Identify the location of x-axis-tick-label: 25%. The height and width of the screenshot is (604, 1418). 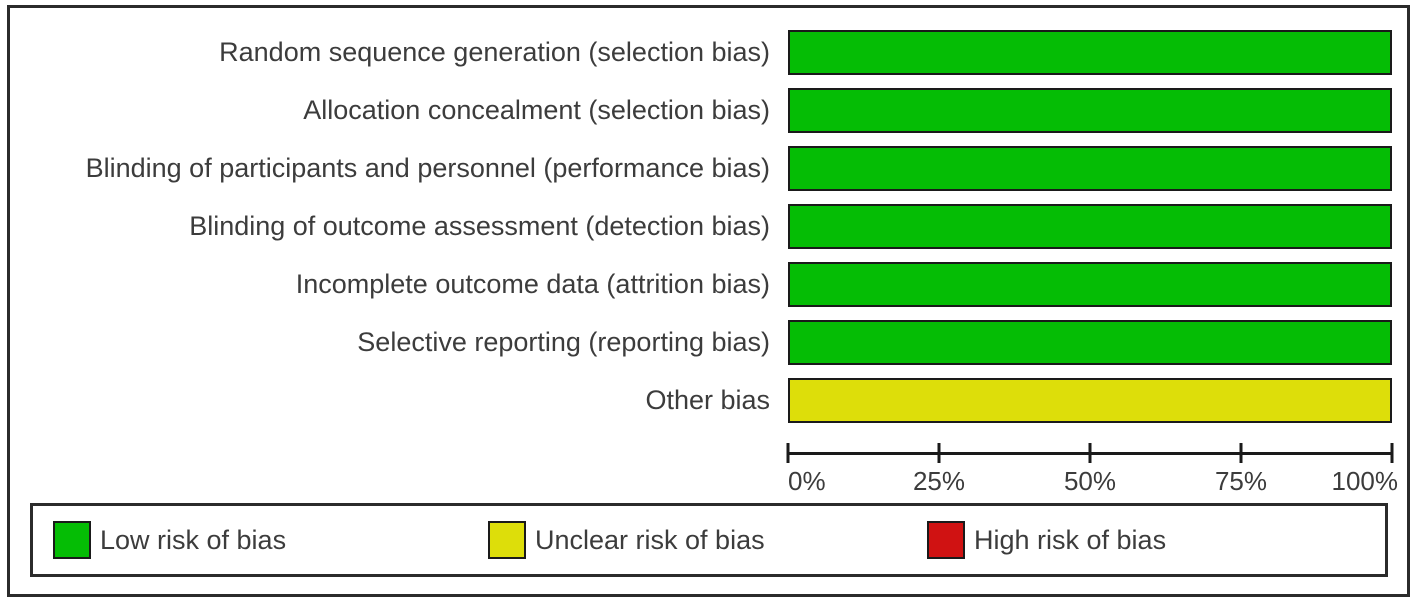
(939, 481).